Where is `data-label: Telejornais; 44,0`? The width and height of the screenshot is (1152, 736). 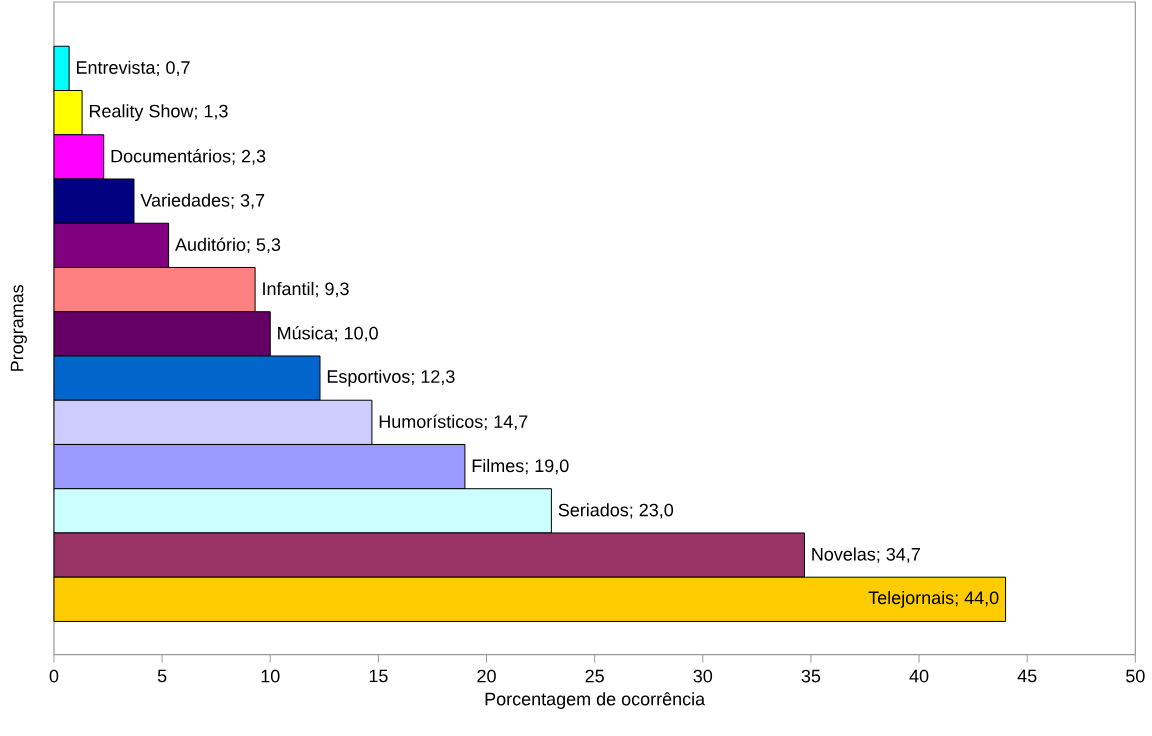
data-label: Telejornais; 44,0 is located at coordinates (933, 599).